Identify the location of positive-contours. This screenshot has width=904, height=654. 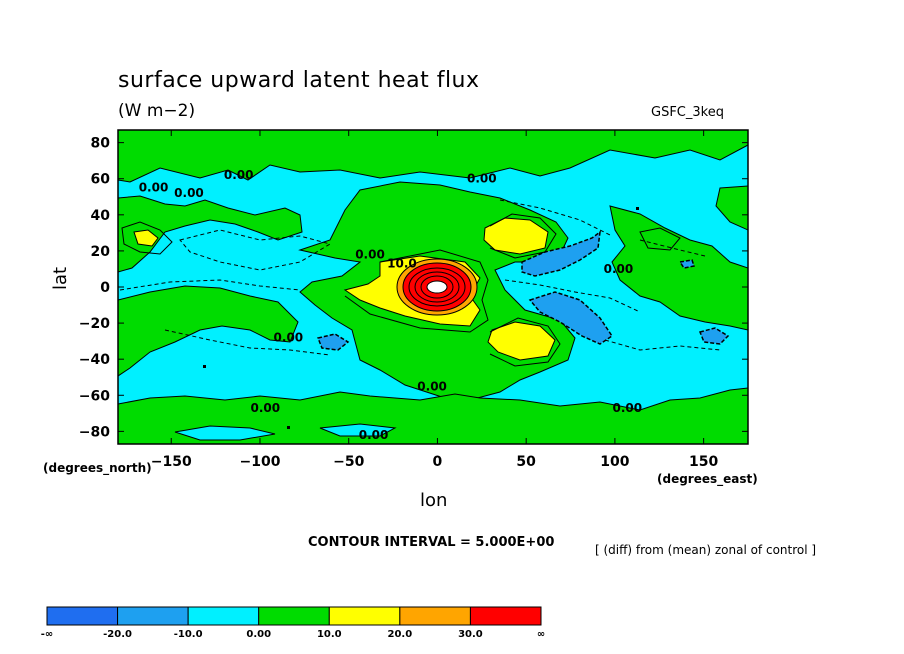
(401, 290).